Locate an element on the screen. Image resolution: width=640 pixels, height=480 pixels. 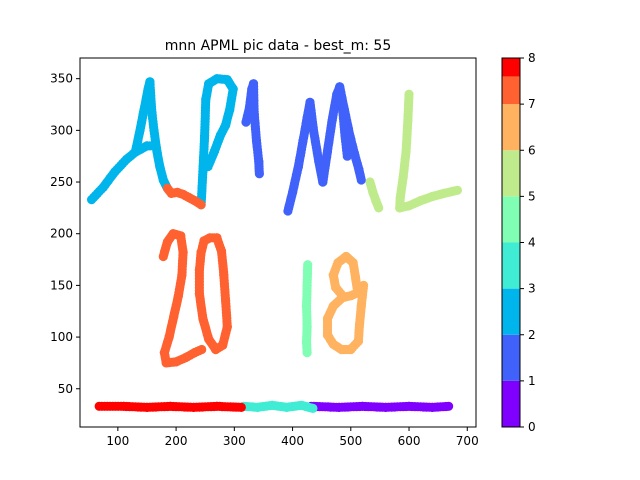
colorbar-tick-label: 8 is located at coordinates (532, 58).